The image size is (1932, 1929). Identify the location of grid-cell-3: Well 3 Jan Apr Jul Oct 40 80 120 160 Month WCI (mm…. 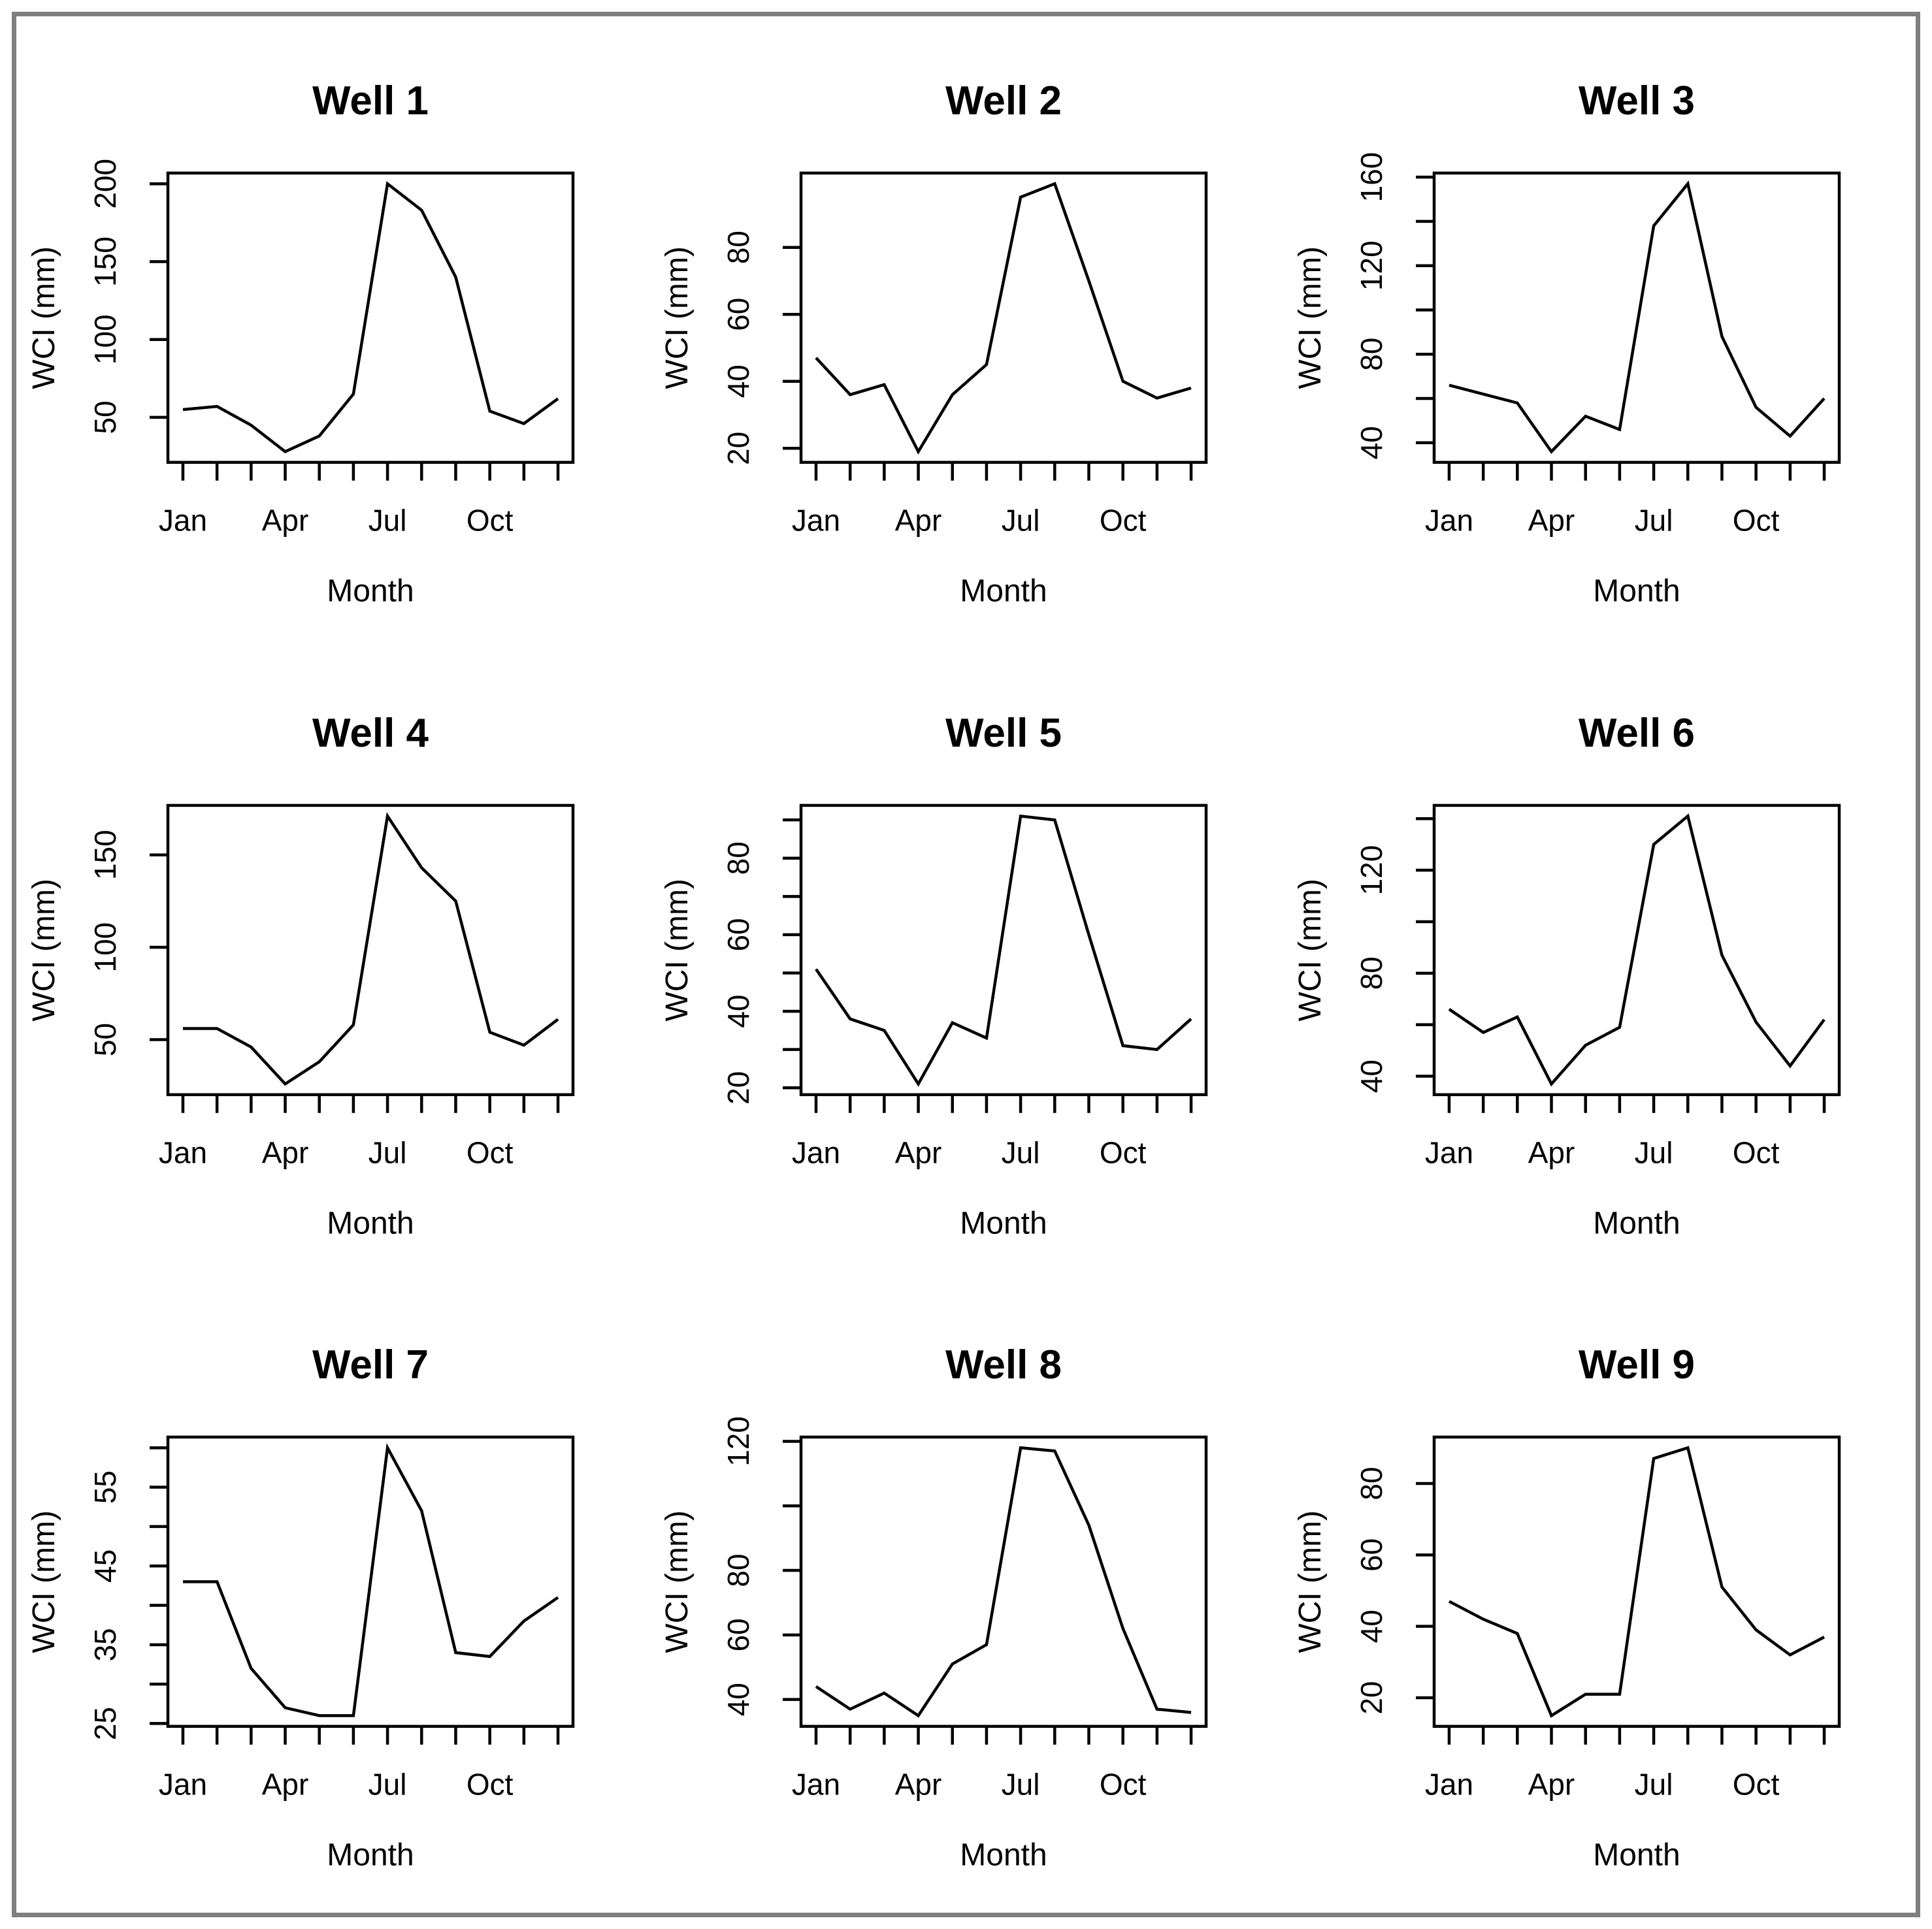
(1600, 332).